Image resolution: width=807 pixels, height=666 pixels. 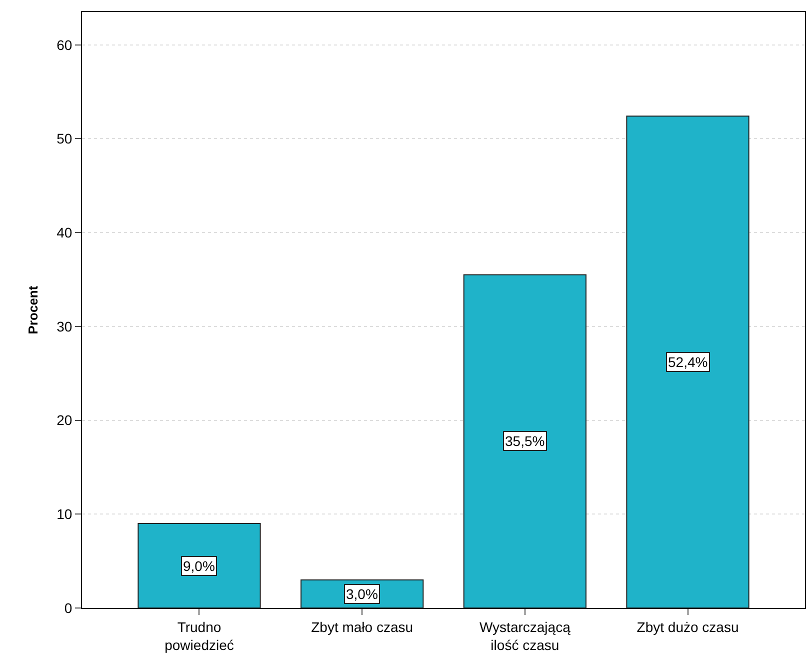 What do you see at coordinates (362, 626) in the screenshot?
I see `x-tick-label: Zbyt mało czasu` at bounding box center [362, 626].